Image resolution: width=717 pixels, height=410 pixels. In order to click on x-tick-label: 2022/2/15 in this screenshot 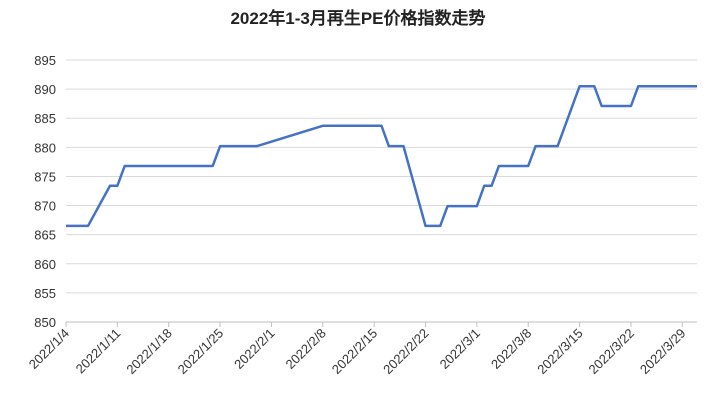, I will do `click(355, 352)`.